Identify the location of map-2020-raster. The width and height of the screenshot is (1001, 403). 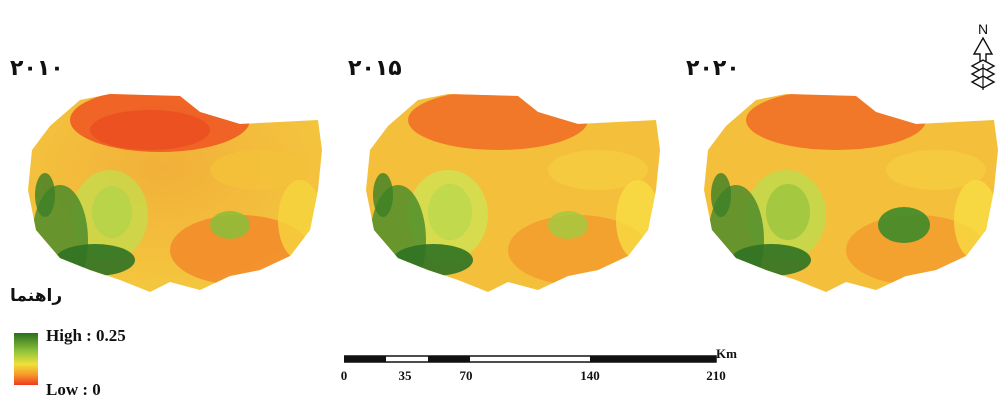
(851, 193).